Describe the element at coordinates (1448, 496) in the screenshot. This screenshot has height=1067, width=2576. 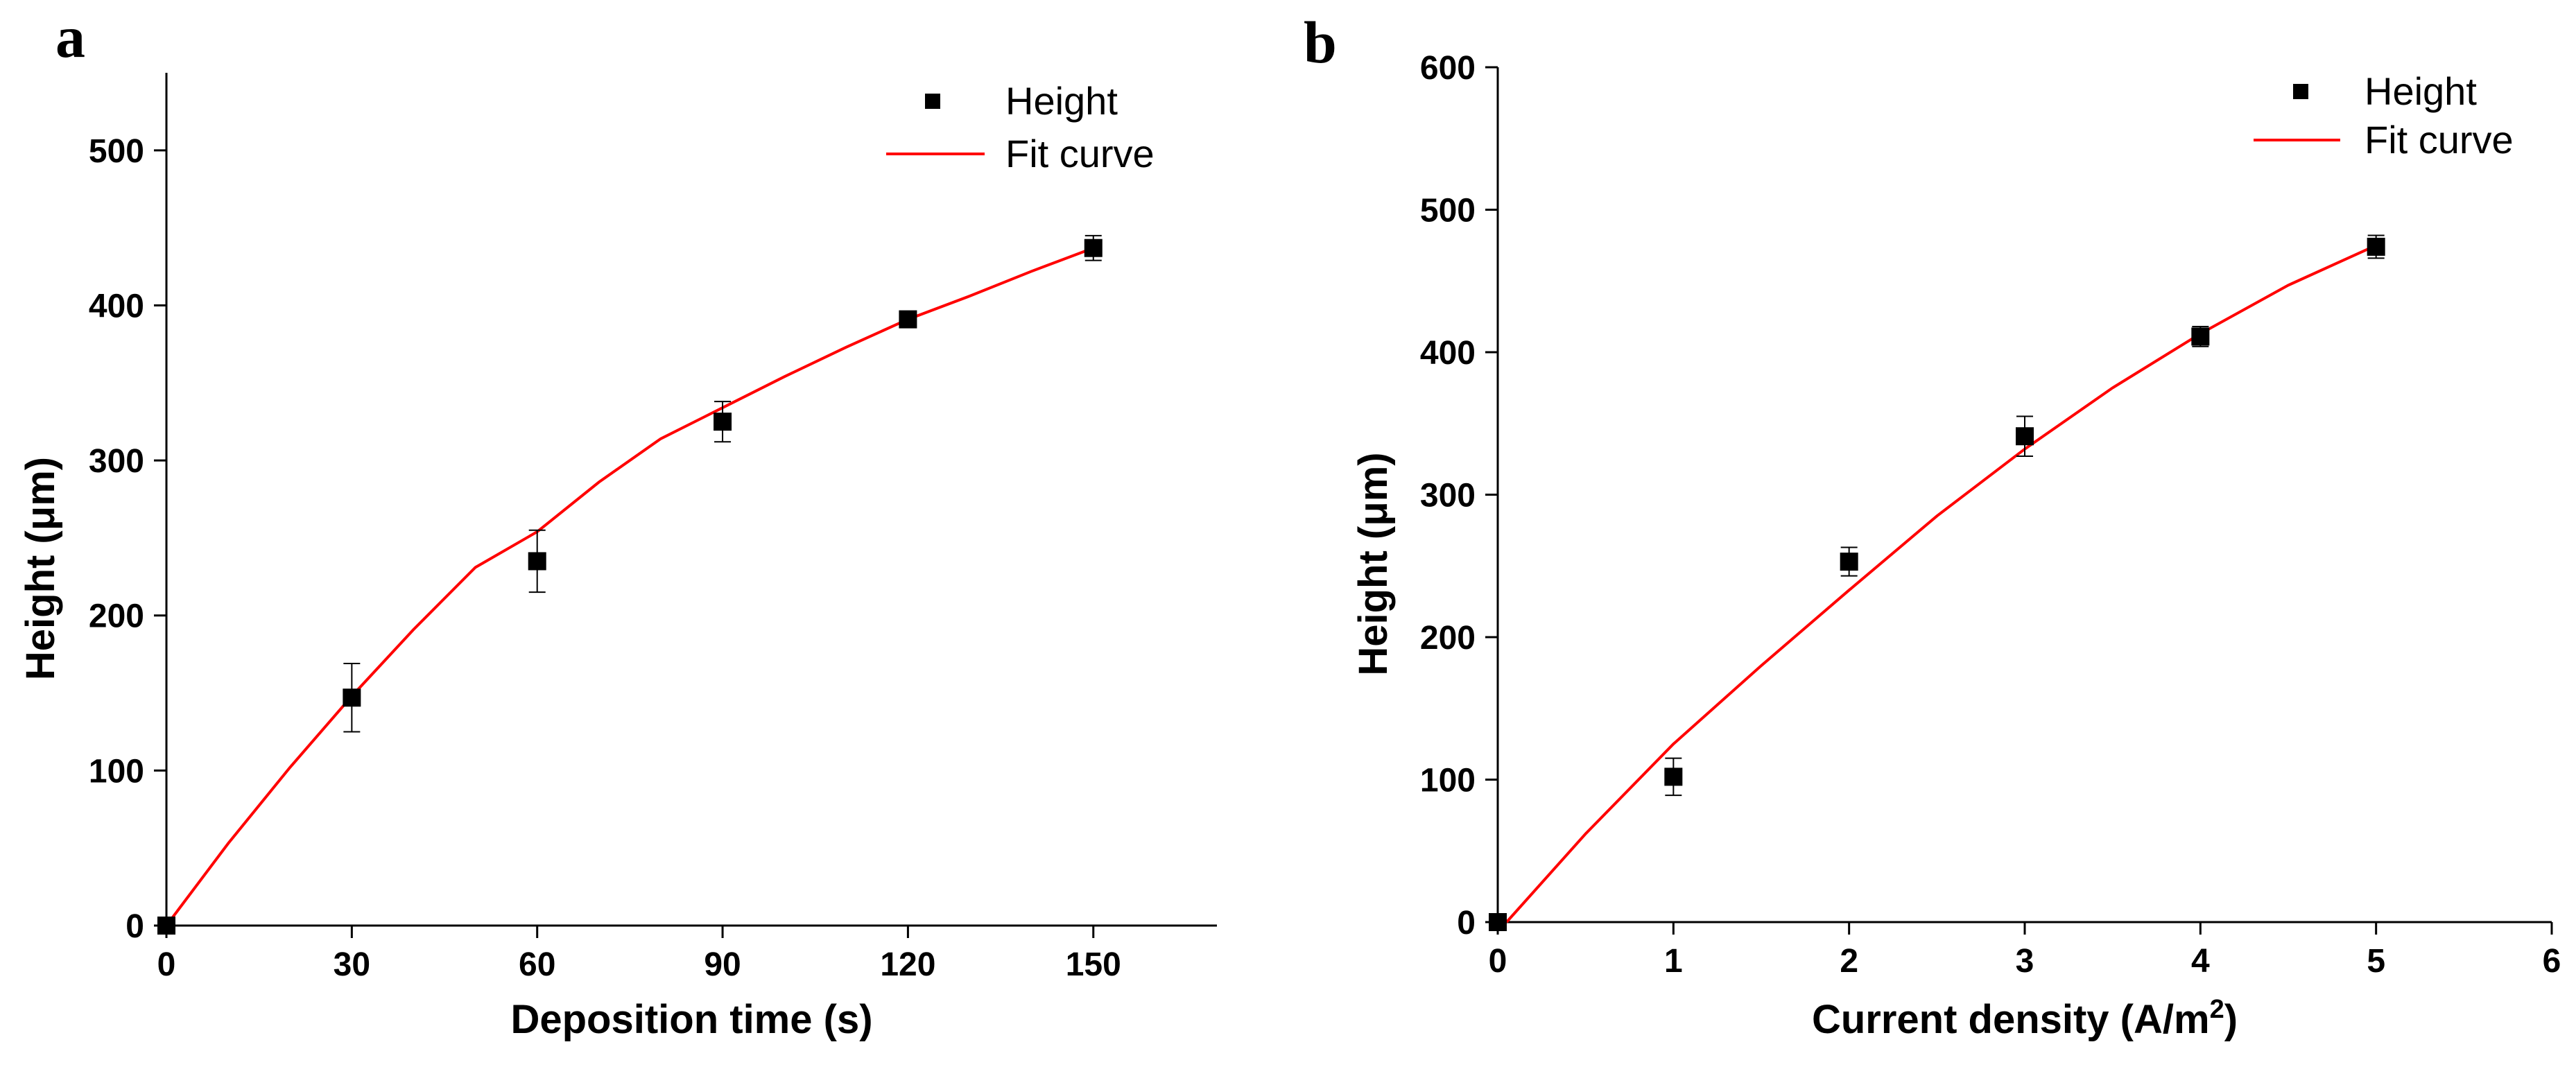
I see `panel-b-y-tick-label: 300` at that location.